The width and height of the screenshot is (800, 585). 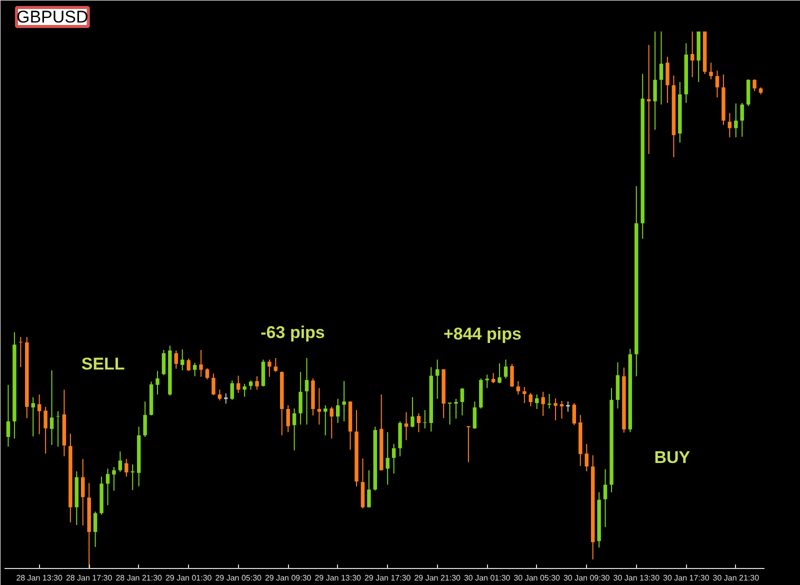 What do you see at coordinates (636, 578) in the screenshot?
I see `x-tick-label: 30 Jan 13:30` at bounding box center [636, 578].